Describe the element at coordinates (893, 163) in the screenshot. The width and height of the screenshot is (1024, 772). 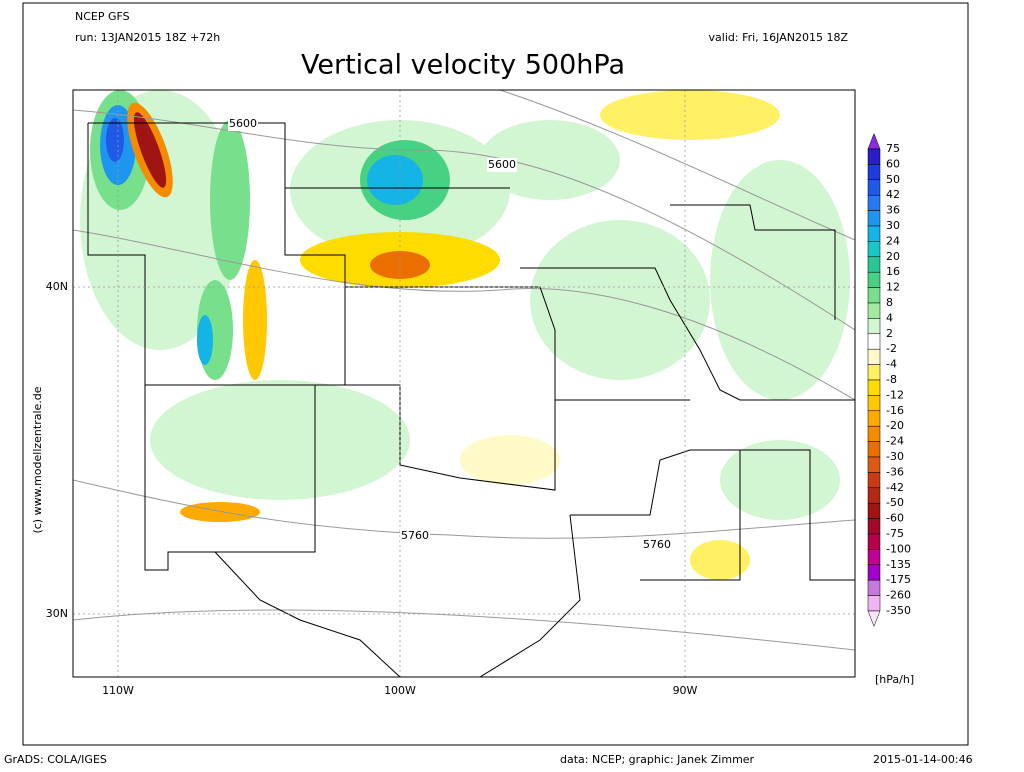
I see `colorbar-label: 60` at that location.